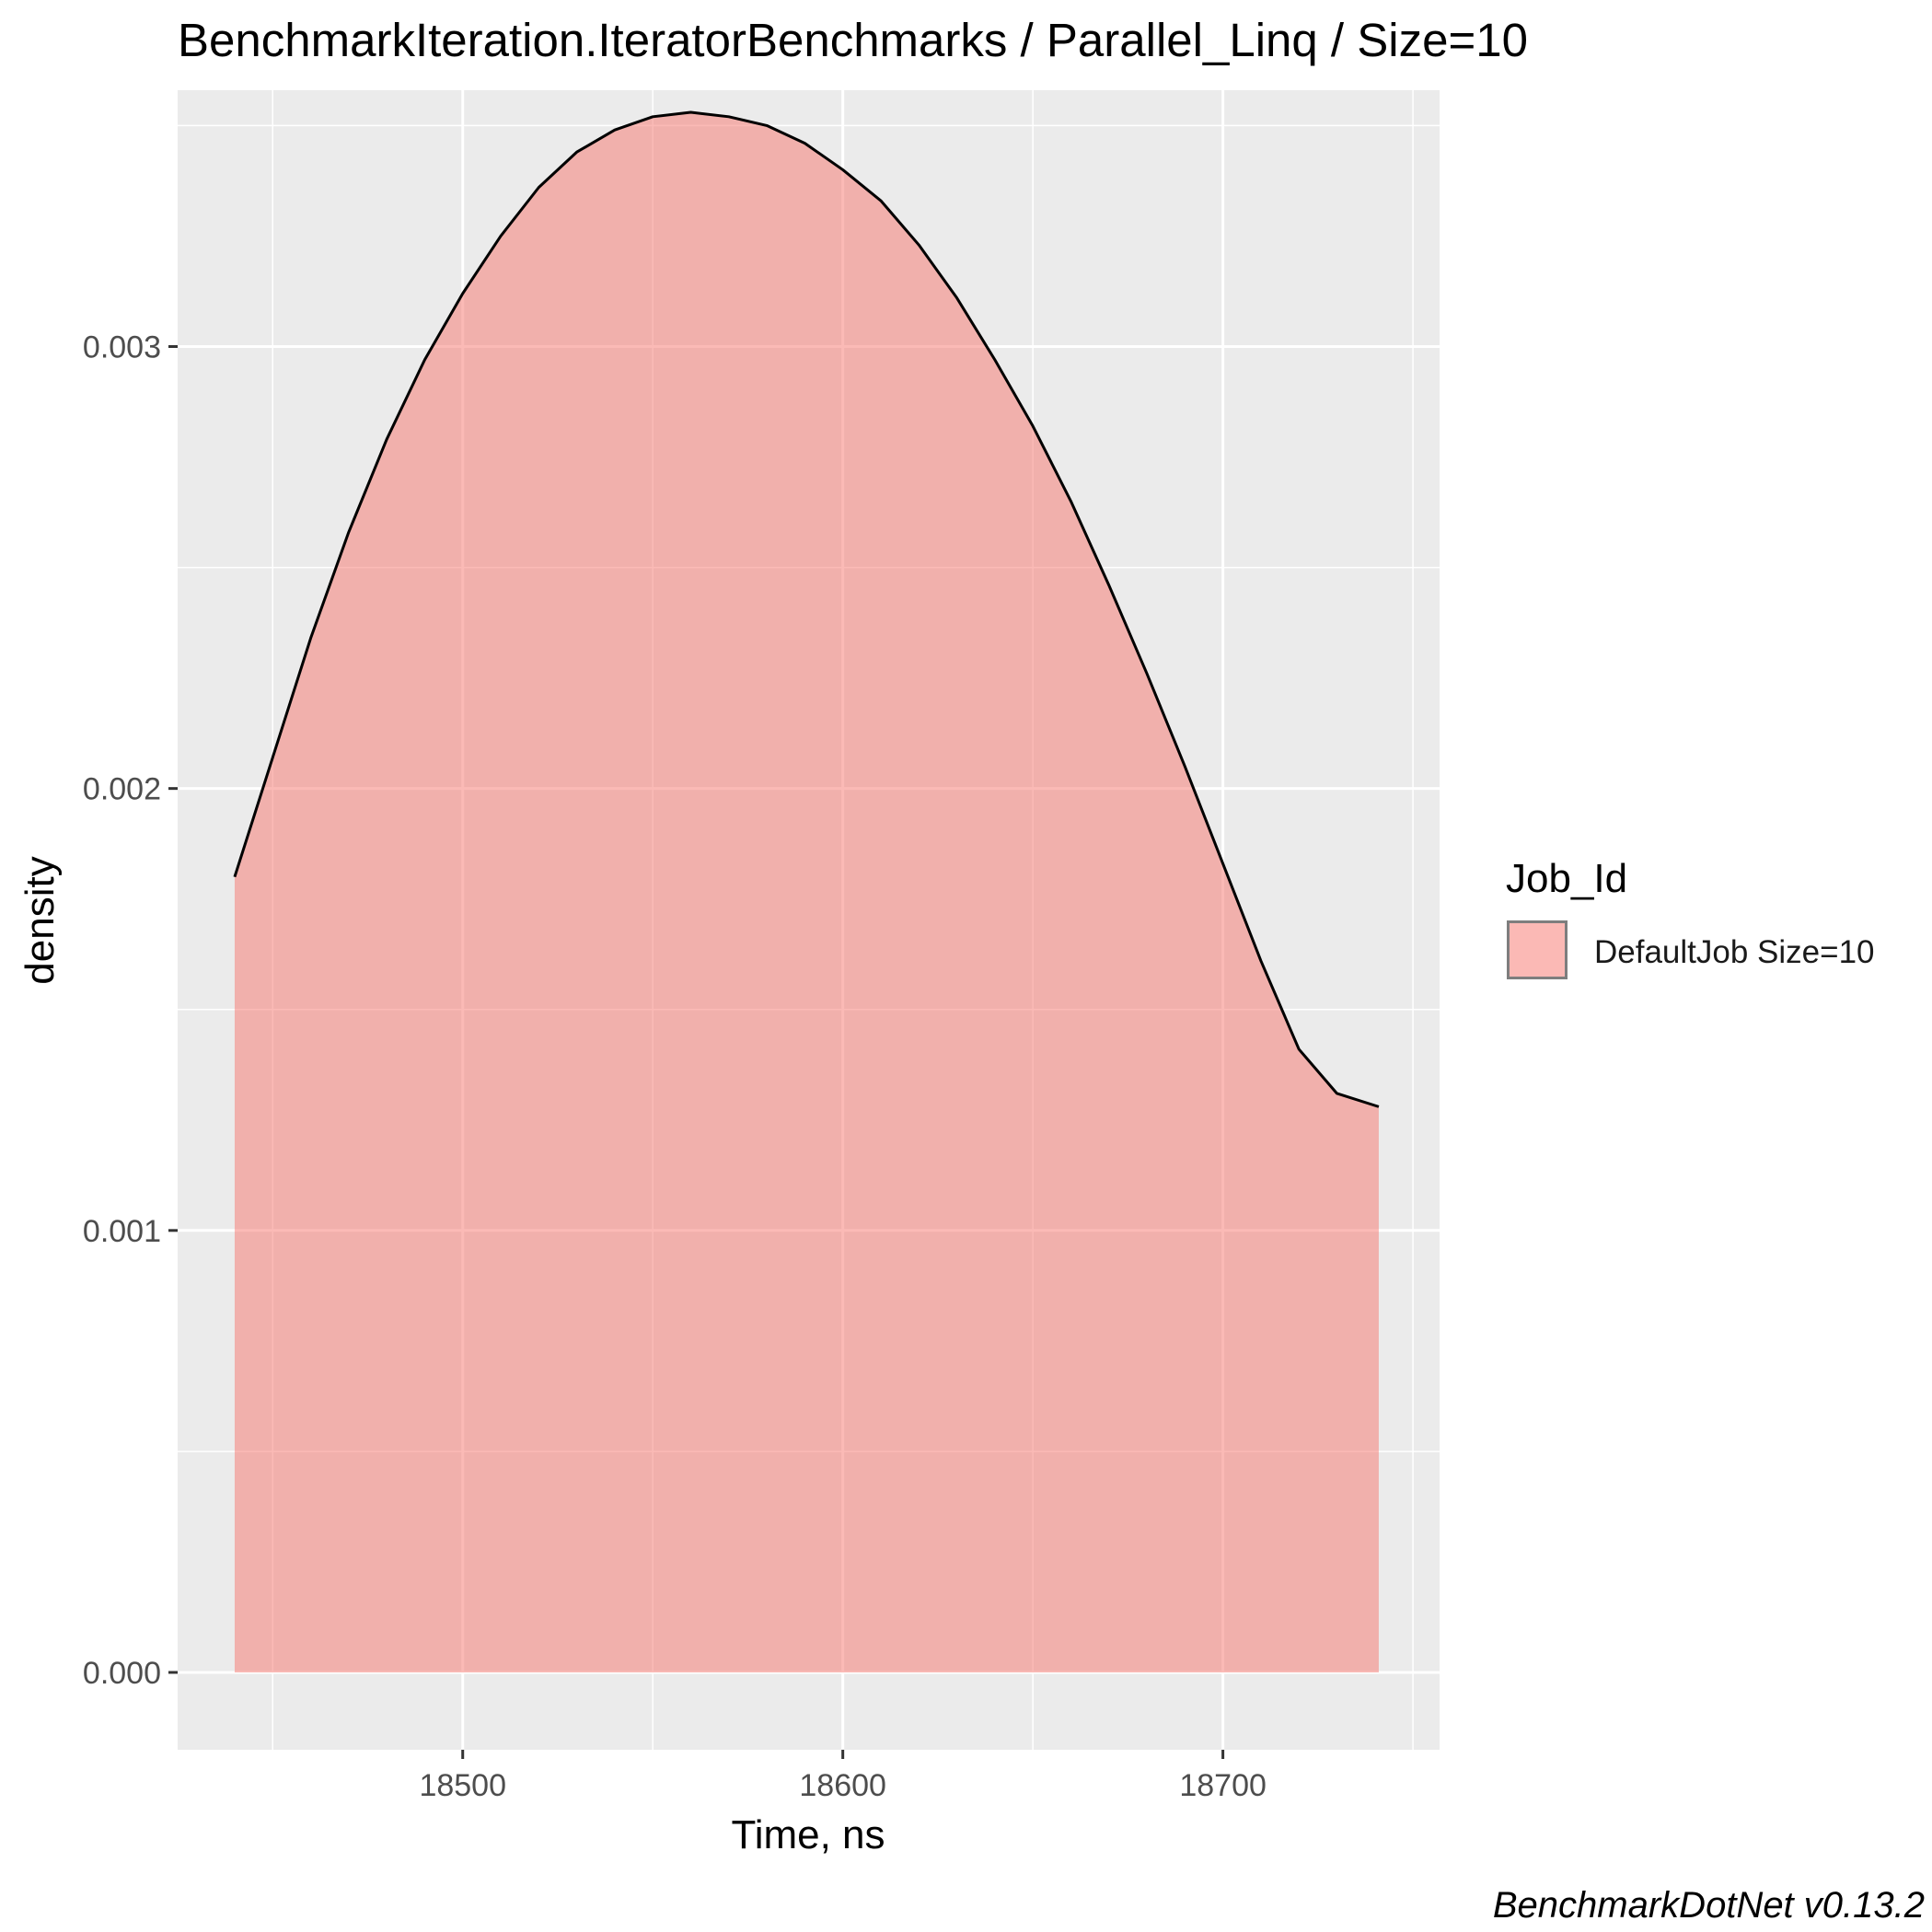 The image size is (1932, 1932). What do you see at coordinates (1223, 1785) in the screenshot?
I see `x-tick-label: 18700` at bounding box center [1223, 1785].